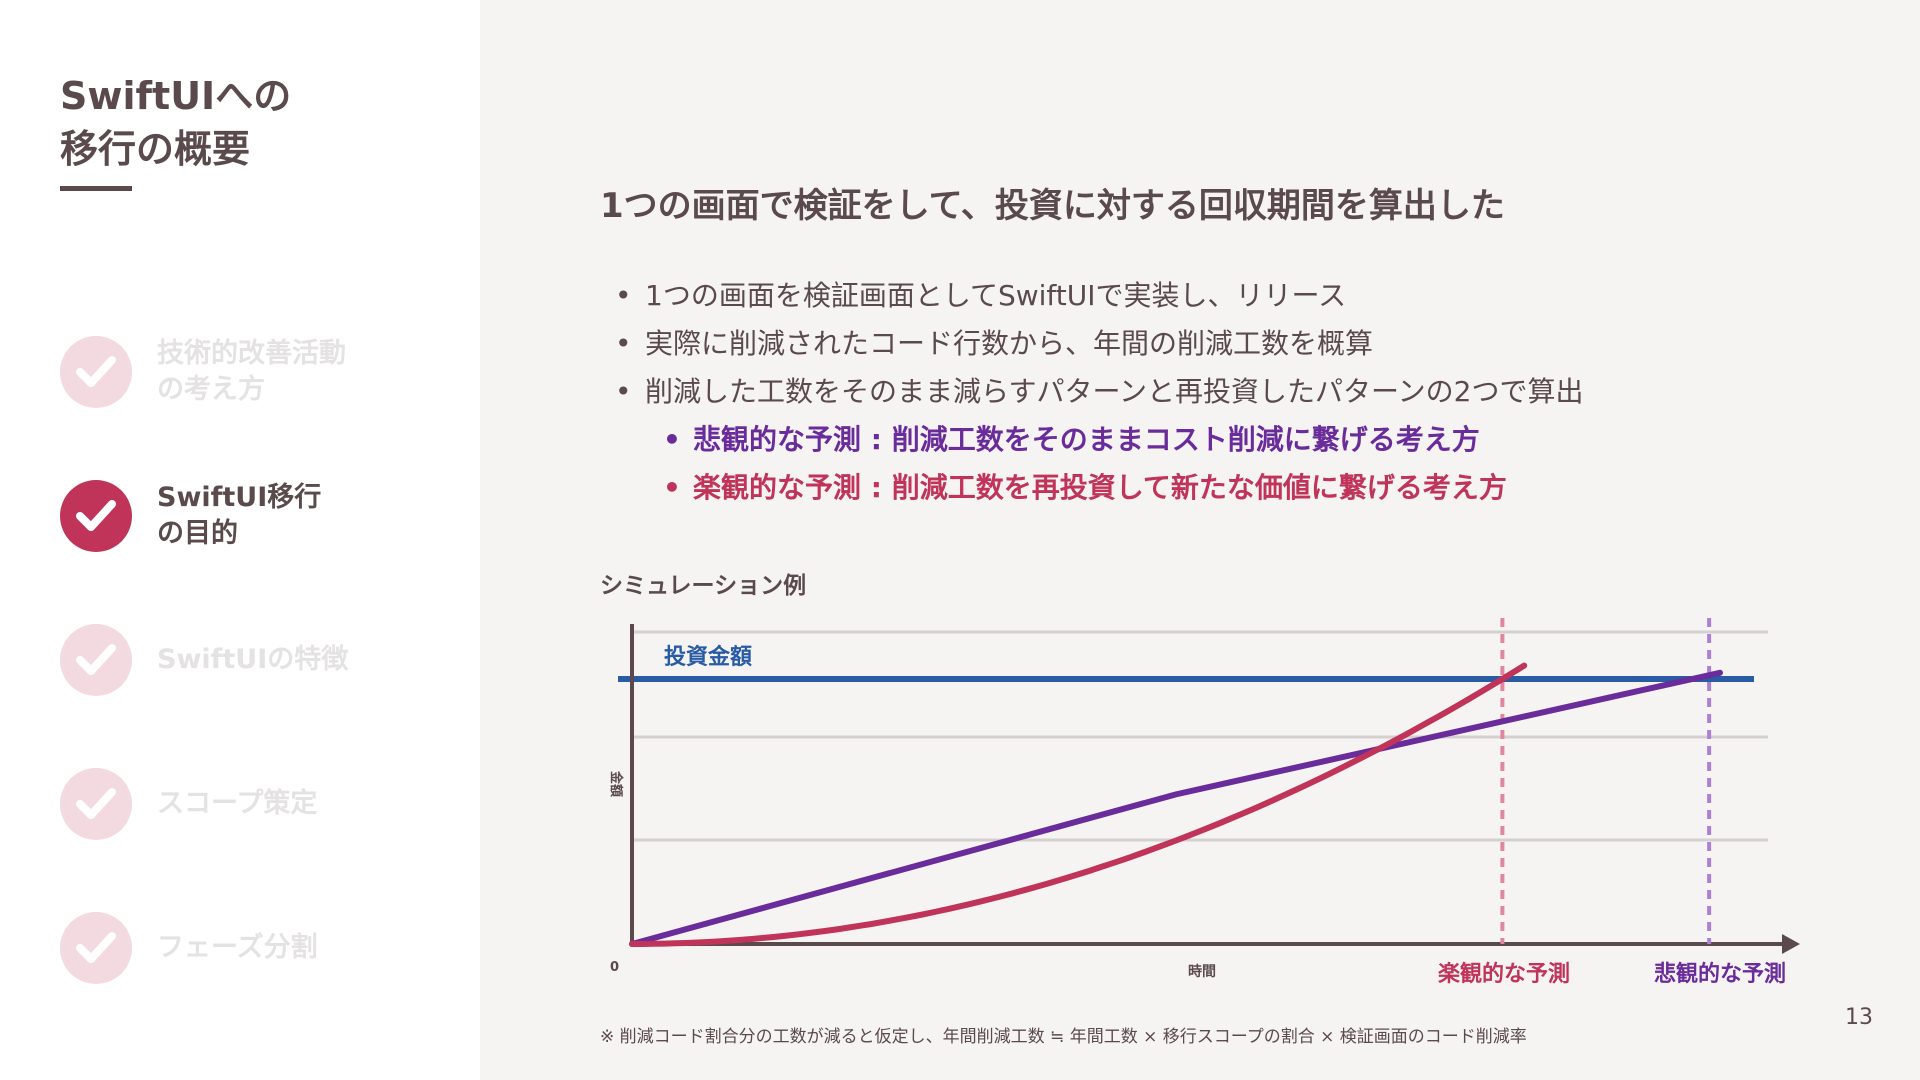  I want to click on sub-bullet-pessimistic: 悲観的な予測 : 削減工数をそのままコスト削減に繋げる考え方, so click(1123, 440).